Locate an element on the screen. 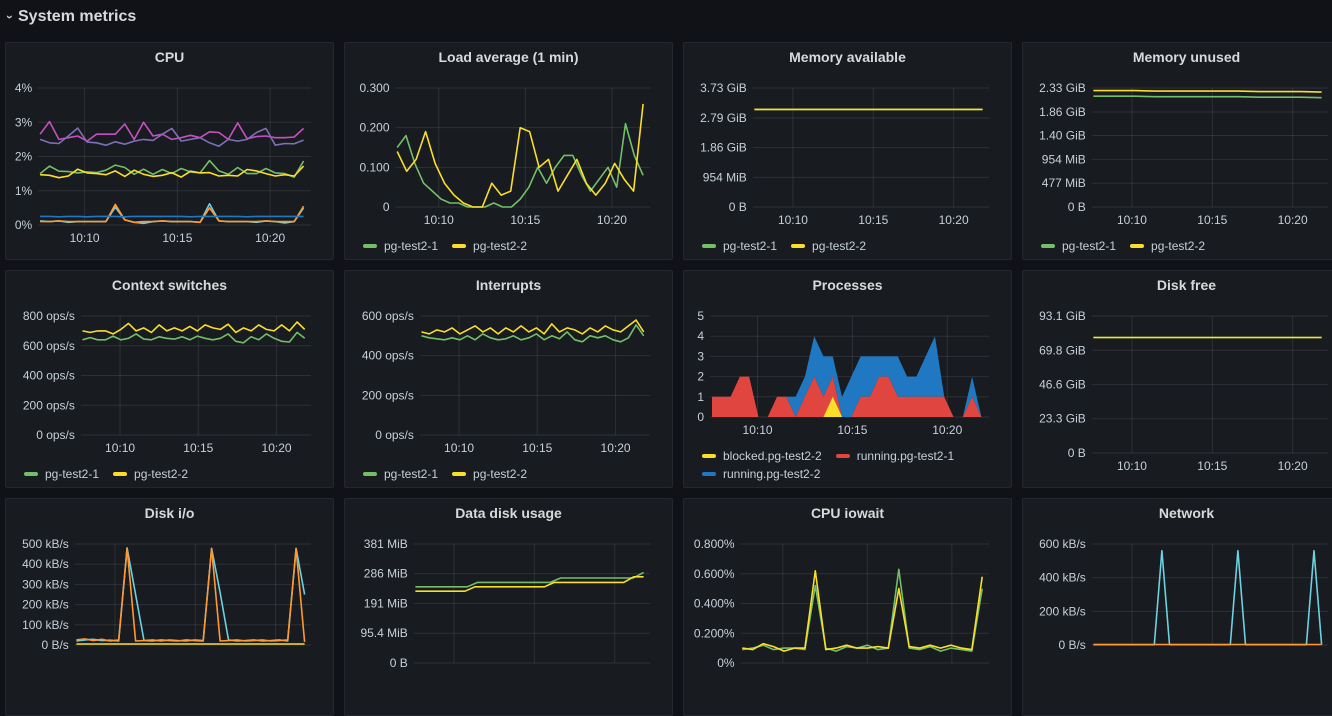 This screenshot has width=1332, height=716. y-tick-label: 1 is located at coordinates (700, 397).